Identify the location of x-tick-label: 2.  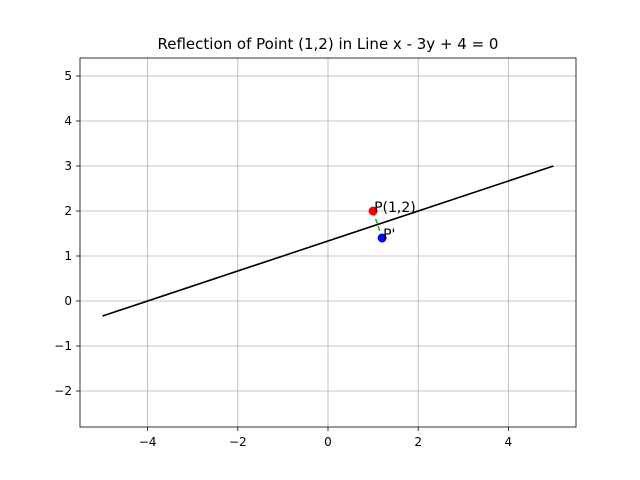
(418, 442).